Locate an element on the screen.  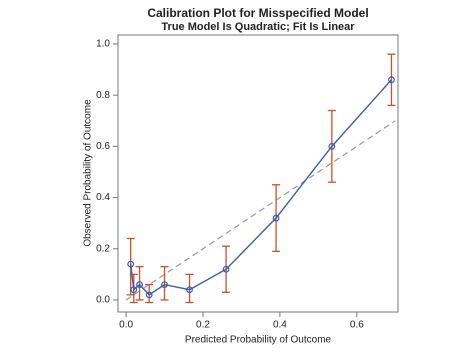
x-tick-label: 0.6 is located at coordinates (357, 325).